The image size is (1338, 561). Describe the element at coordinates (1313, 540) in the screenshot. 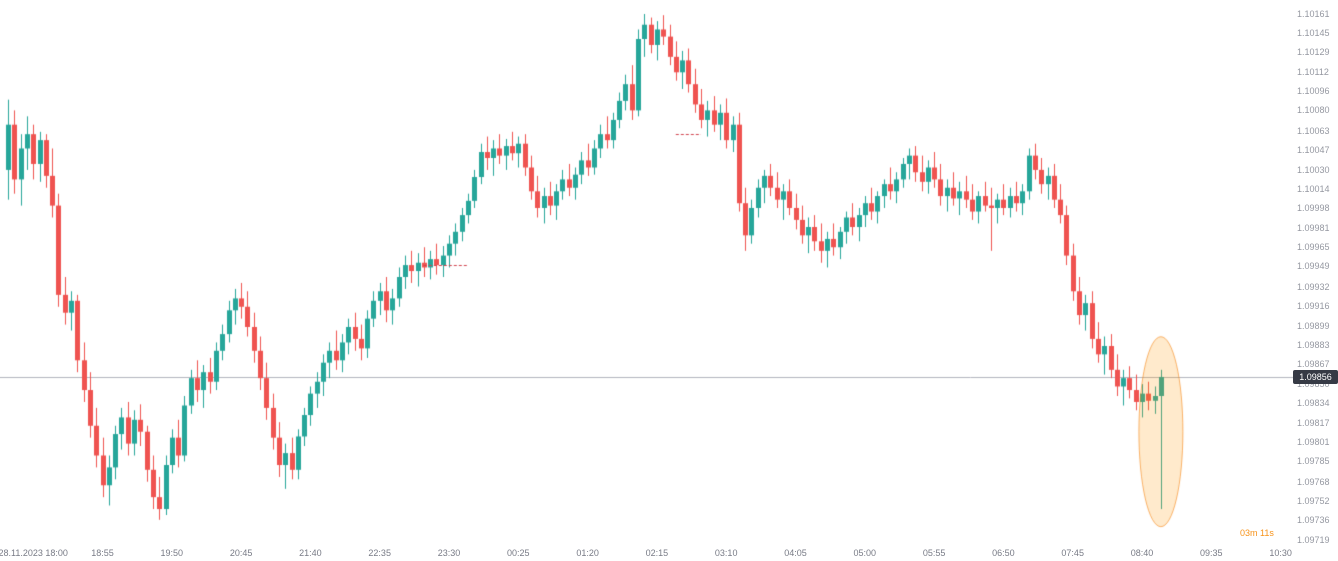

I see `price-axis-label: 1.09719` at that location.